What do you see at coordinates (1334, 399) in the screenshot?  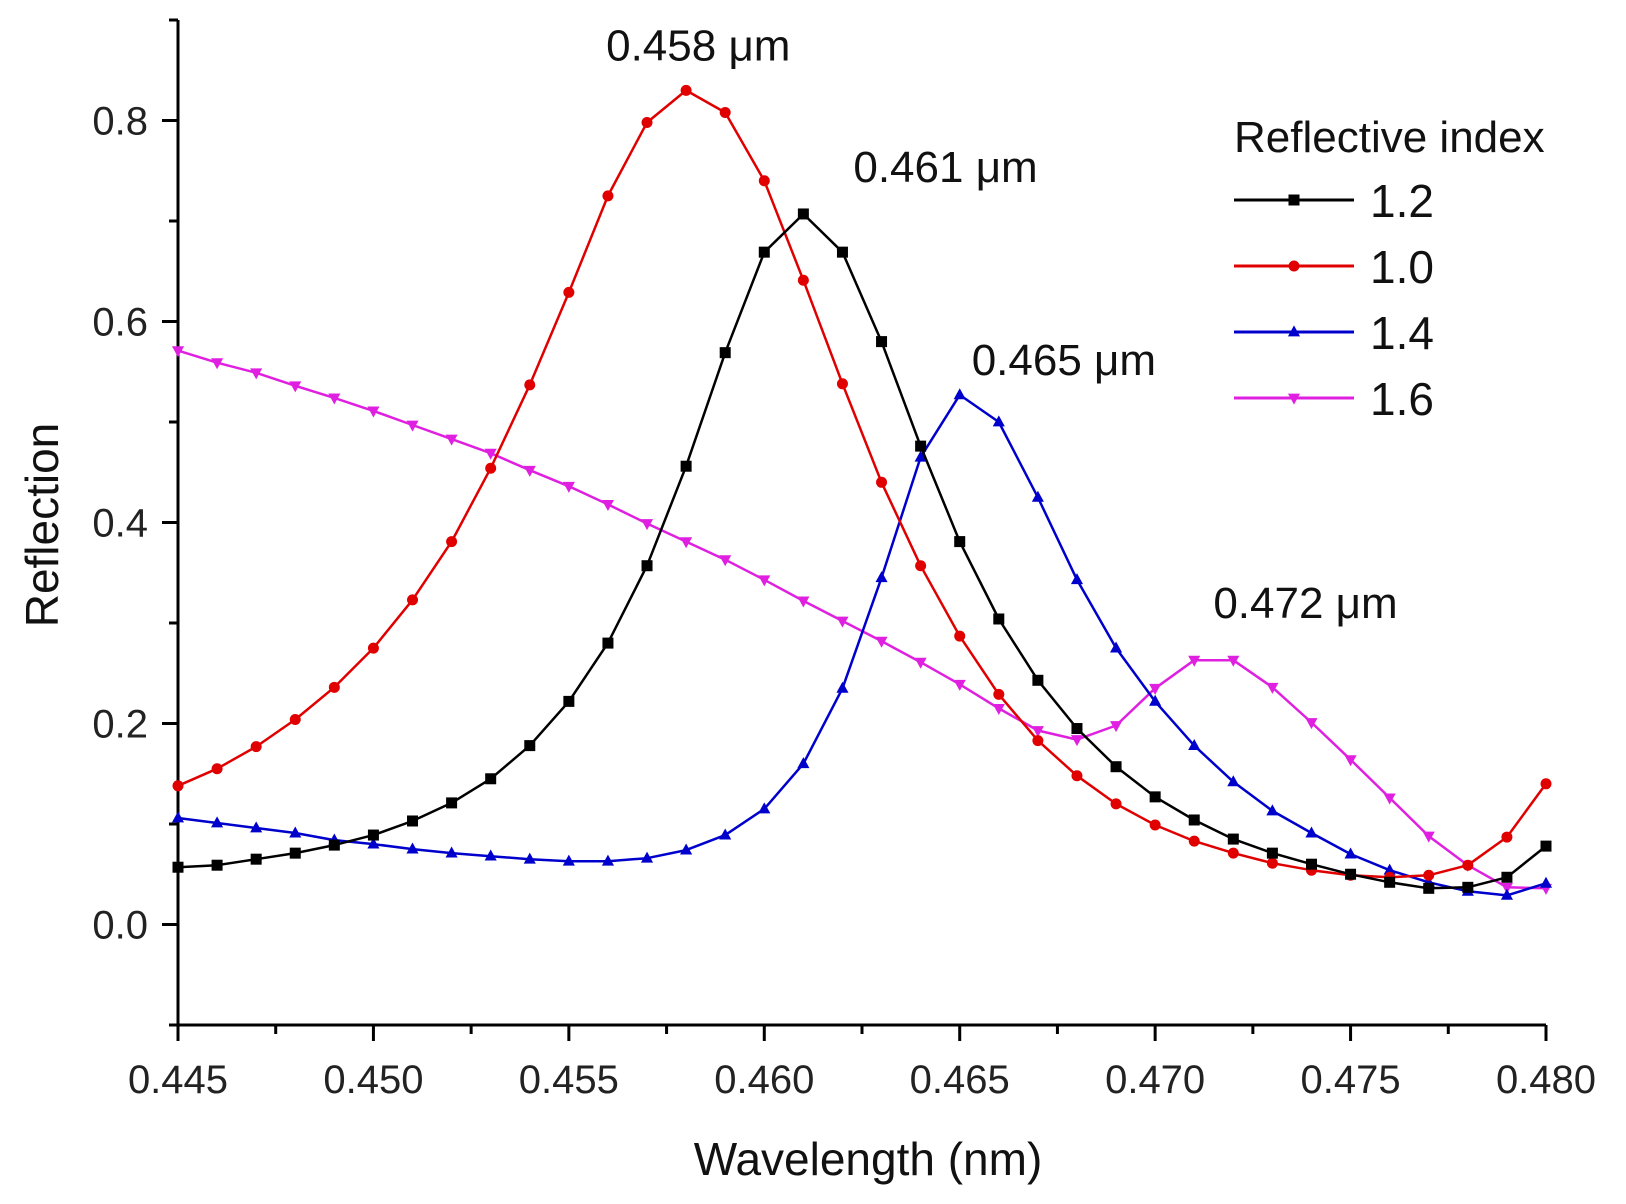 I see `legend-entry-1.6: 1.6` at bounding box center [1334, 399].